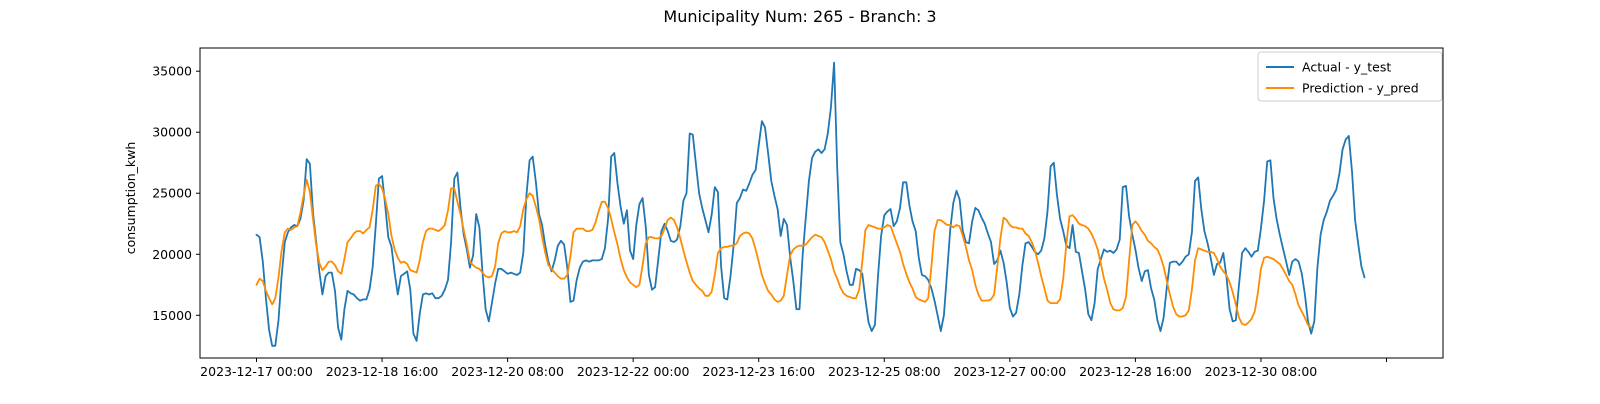 This screenshot has height=404, width=1600. Describe the element at coordinates (1135, 371) in the screenshot. I see `x-tick-label: 2023-12-28 16:00` at that location.